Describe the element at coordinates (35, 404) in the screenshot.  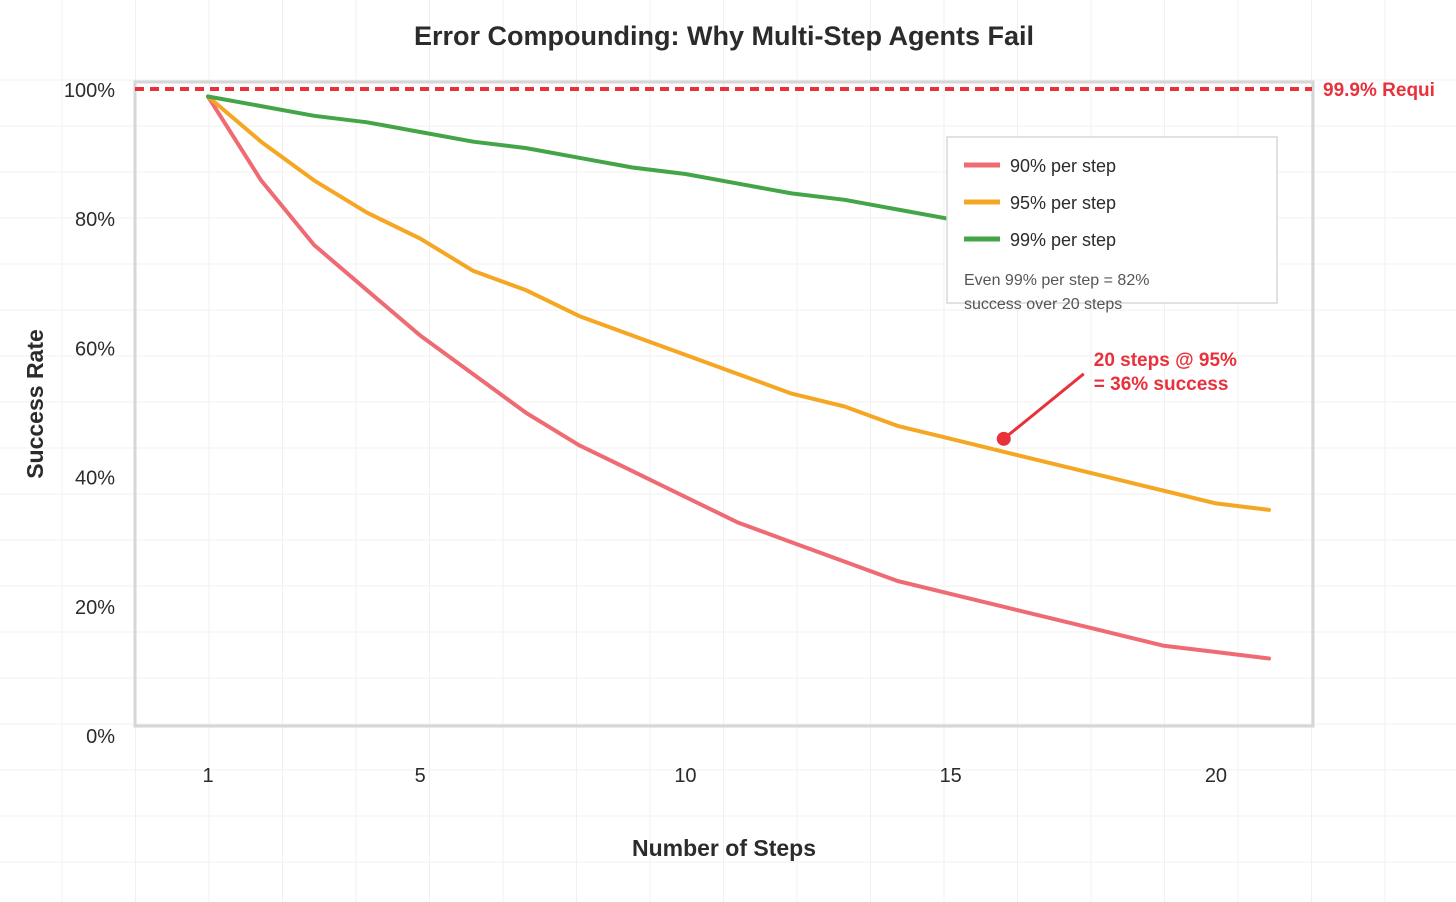
I see `y-axis-label: Success Rate` at that location.